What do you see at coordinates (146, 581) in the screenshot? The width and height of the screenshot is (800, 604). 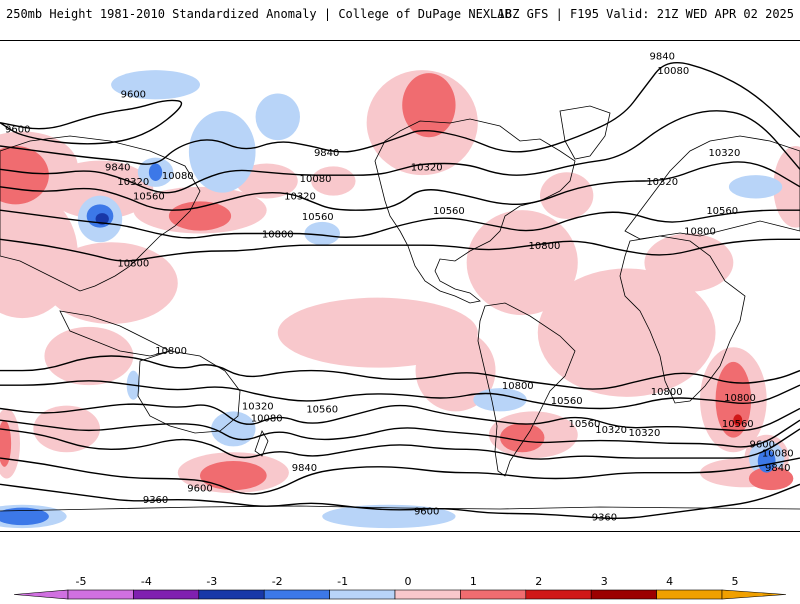 I see `colorbar-tick-label: -4` at bounding box center [146, 581].